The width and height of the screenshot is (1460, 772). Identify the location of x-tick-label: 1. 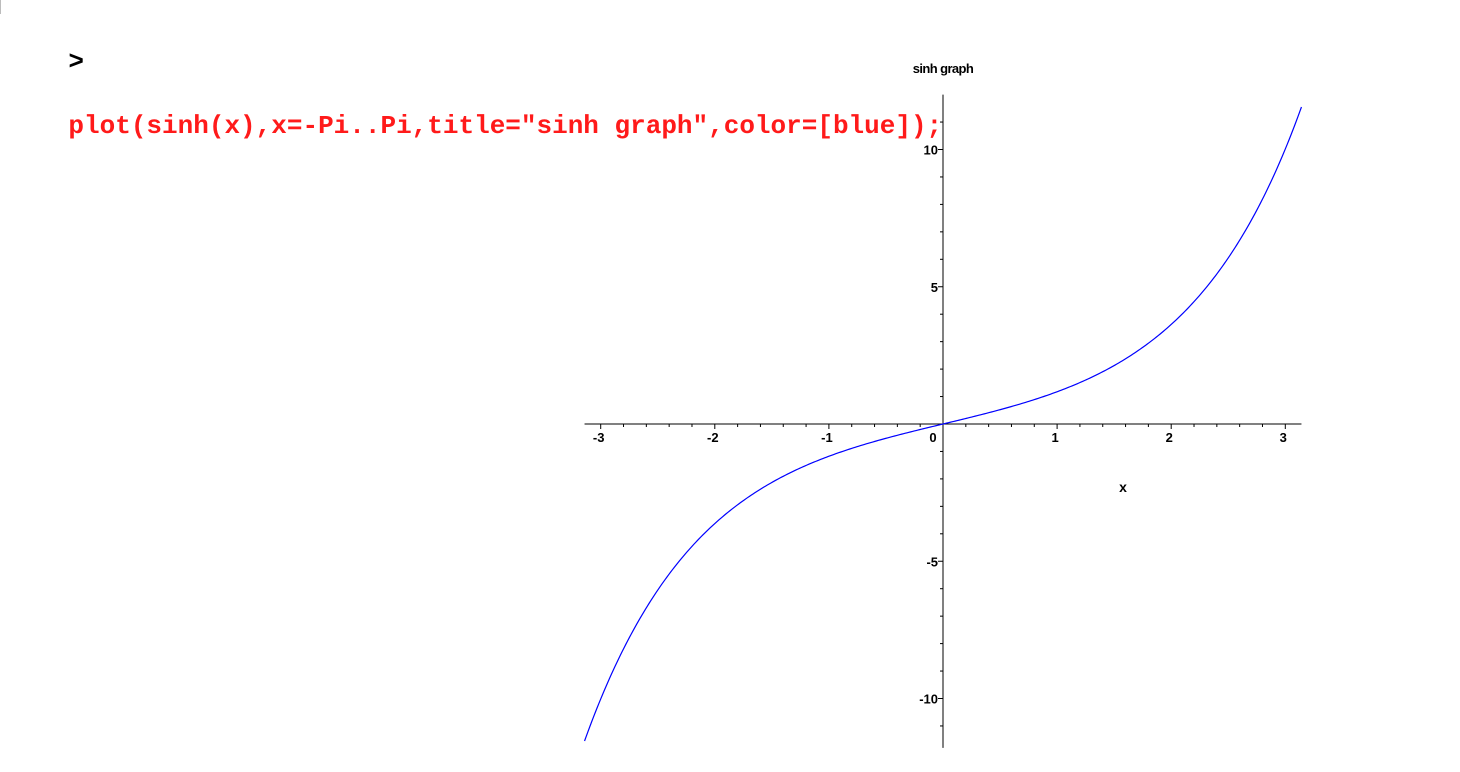
(1054, 437).